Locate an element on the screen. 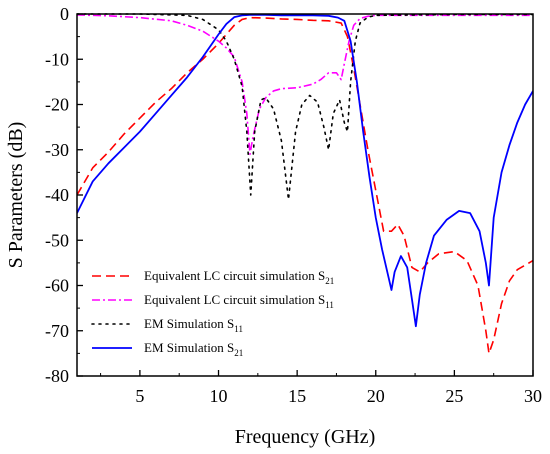 The width and height of the screenshot is (550, 454). y-tick-label: -50 is located at coordinates (57, 240).